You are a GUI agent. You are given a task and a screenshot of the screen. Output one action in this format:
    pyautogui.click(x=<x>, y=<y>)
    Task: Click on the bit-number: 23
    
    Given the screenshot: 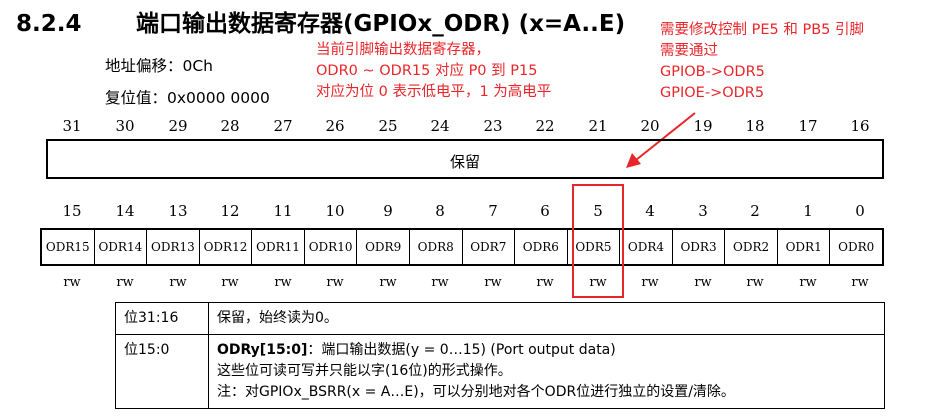 What is the action you would take?
    pyautogui.click(x=493, y=126)
    